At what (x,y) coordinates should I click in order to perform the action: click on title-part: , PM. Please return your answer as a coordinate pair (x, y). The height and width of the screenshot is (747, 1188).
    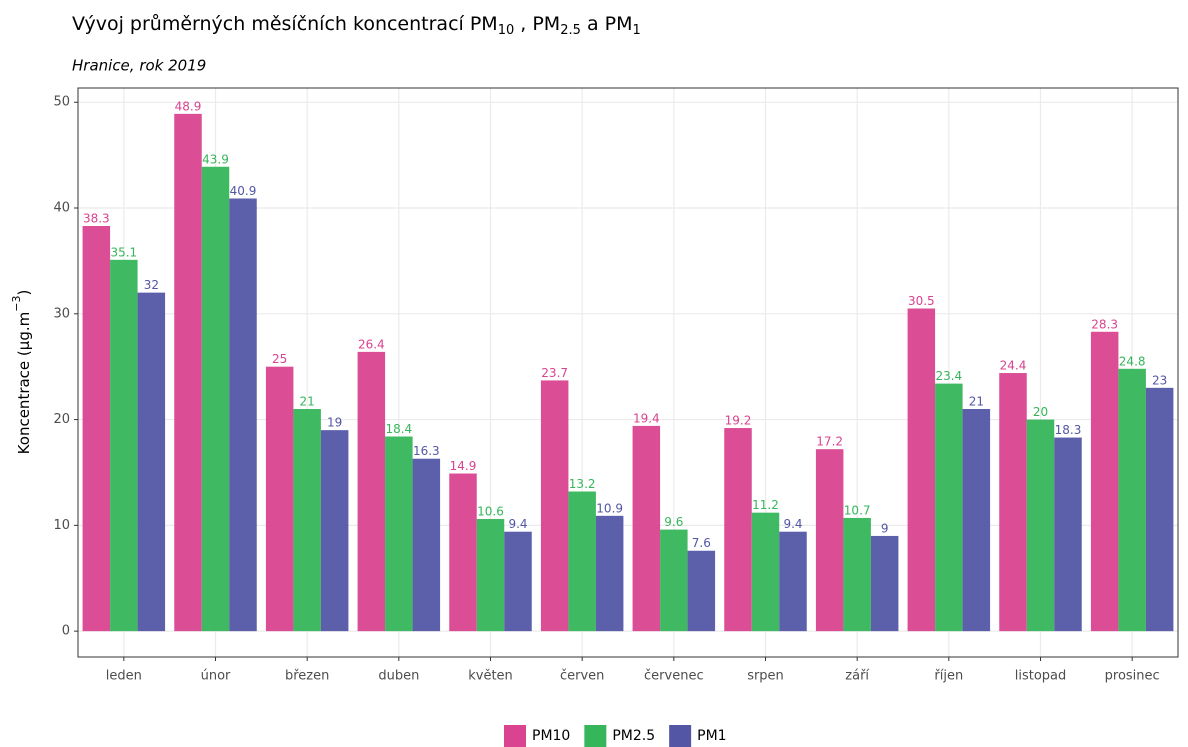
    Looking at the image, I should click on (537, 24).